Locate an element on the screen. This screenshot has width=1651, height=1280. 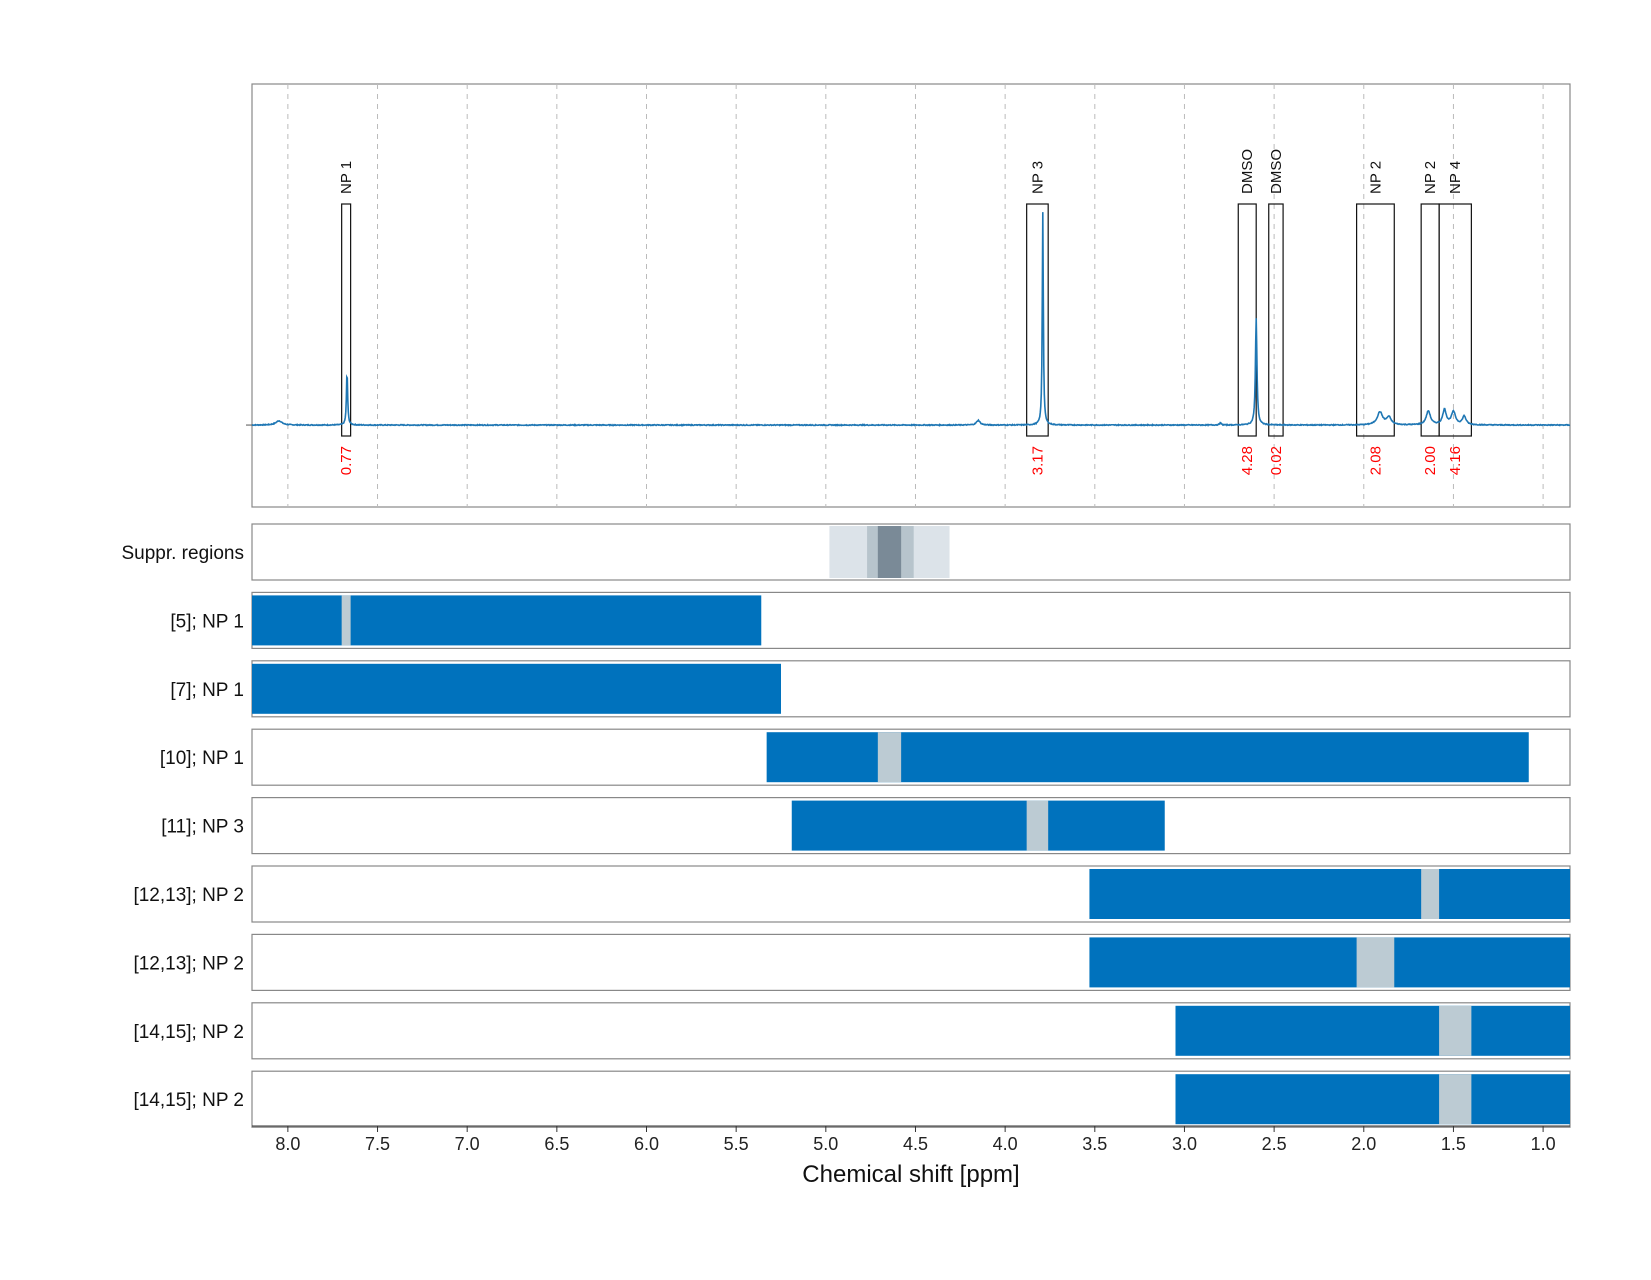
track-label-3: [11]; NP 3 is located at coordinates (202, 827).